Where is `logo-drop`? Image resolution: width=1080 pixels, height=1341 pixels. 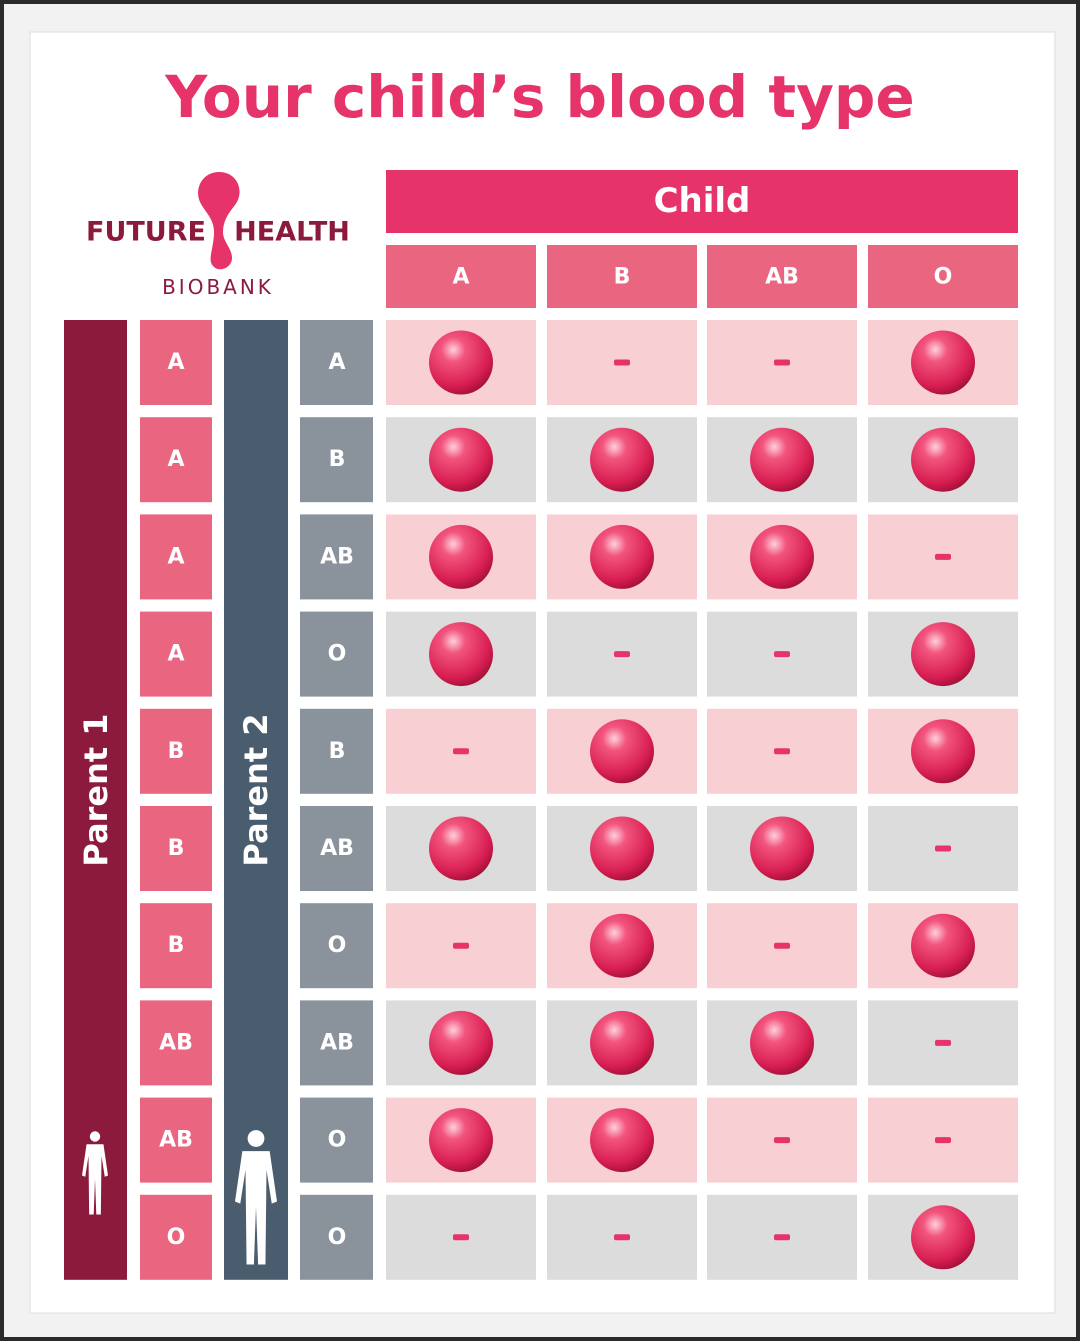
logo-drop is located at coordinates (219, 221).